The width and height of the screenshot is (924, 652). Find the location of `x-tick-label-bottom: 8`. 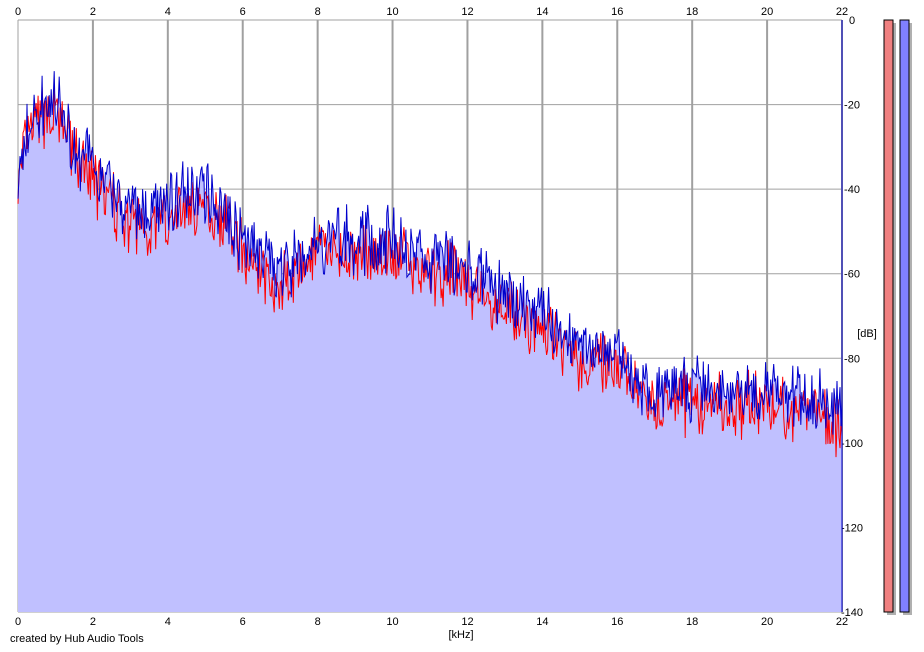

x-tick-label-bottom: 8 is located at coordinates (318, 622).